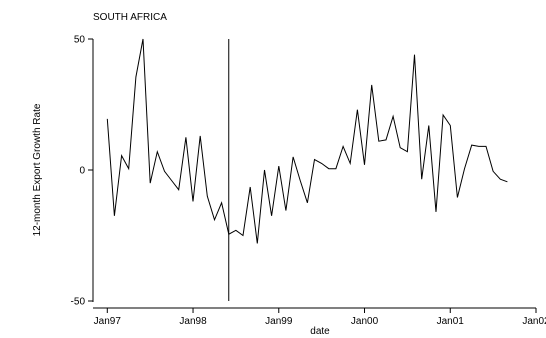 The height and width of the screenshot is (338, 546). What do you see at coordinates (279, 321) in the screenshot?
I see `x-tick-label: Jan99` at bounding box center [279, 321].